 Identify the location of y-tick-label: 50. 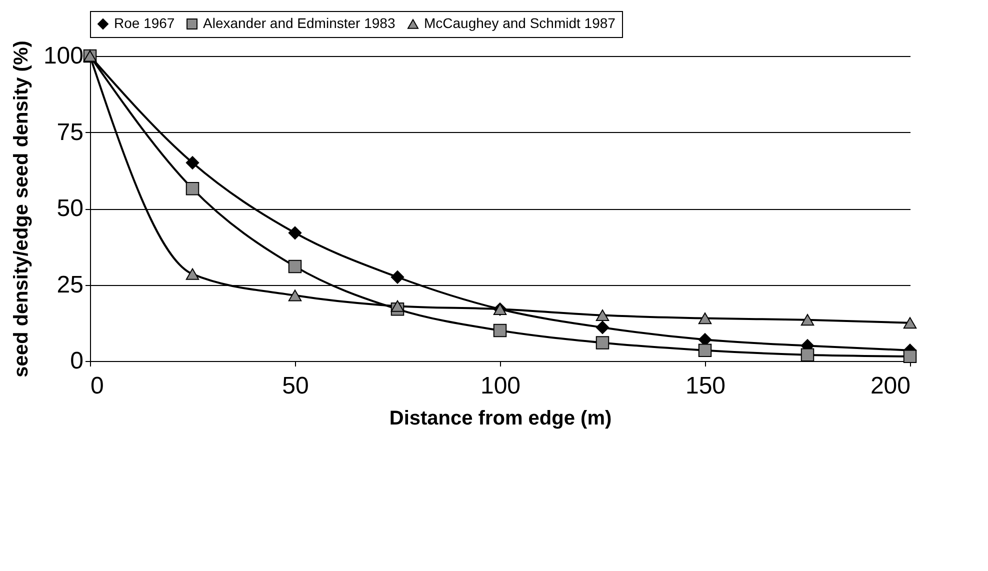
(70, 208).